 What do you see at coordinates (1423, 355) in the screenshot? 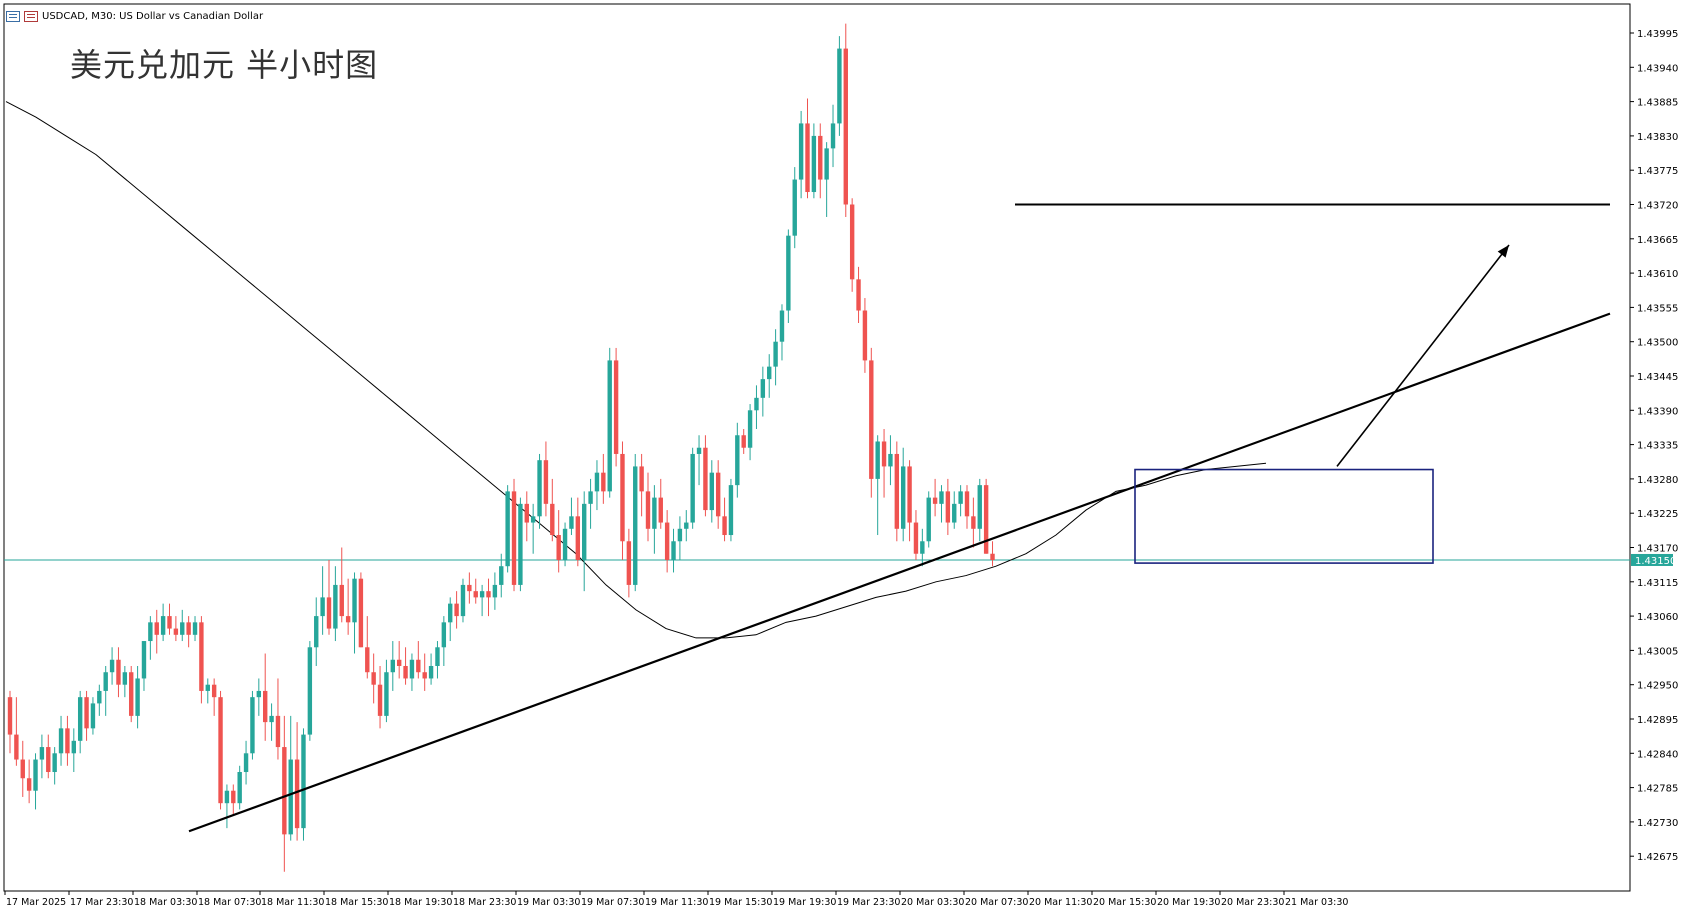
I see `projection-arrow-shaft` at bounding box center [1423, 355].